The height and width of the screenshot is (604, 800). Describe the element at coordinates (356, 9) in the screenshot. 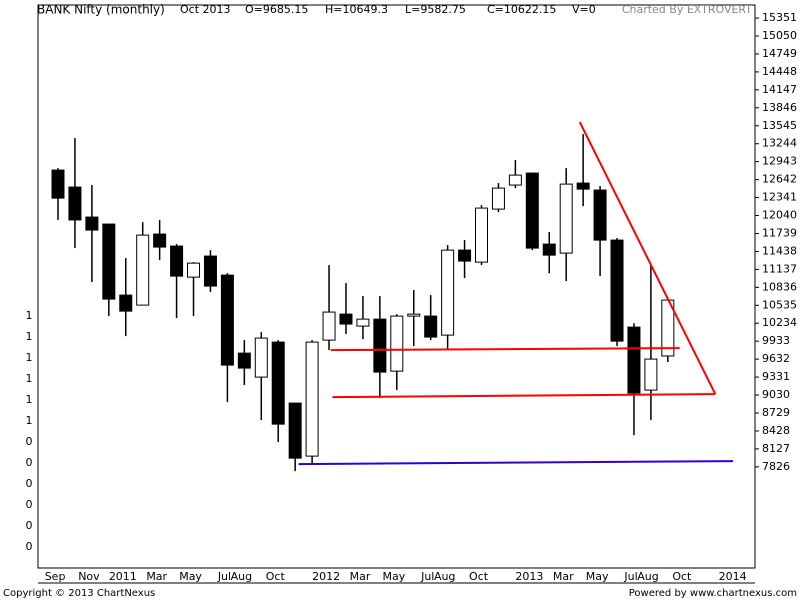

I see `header-item: H=10649.3` at that location.